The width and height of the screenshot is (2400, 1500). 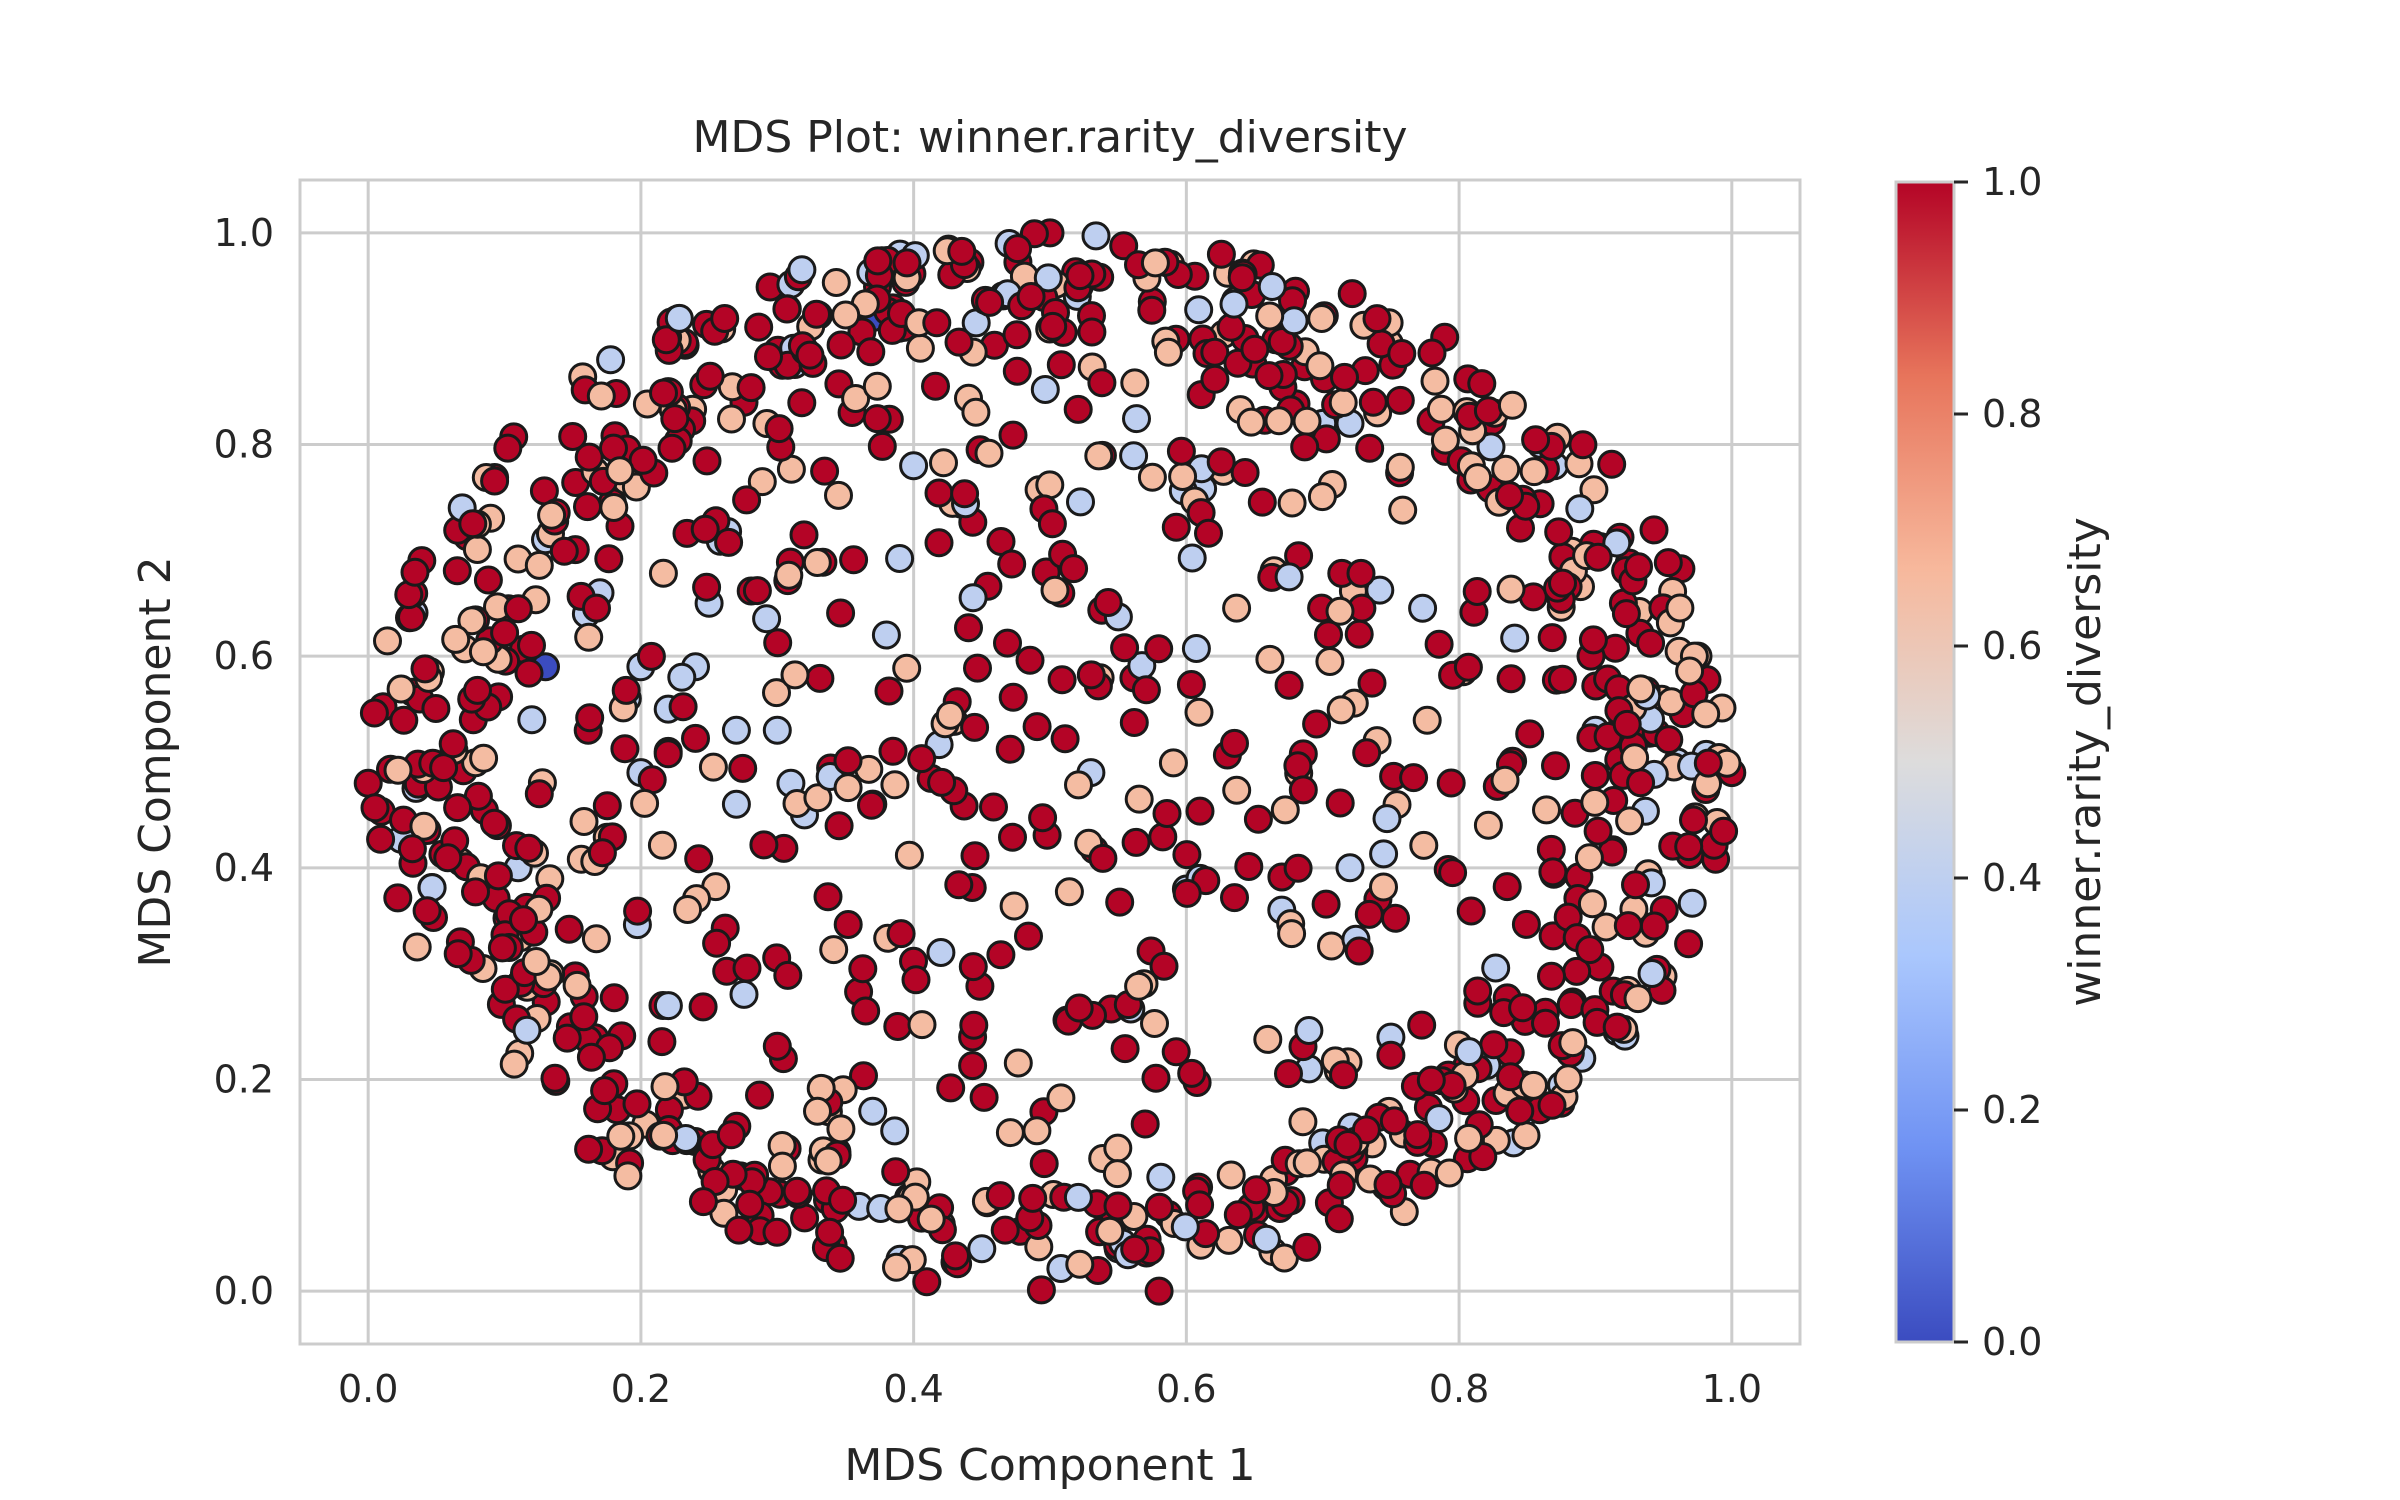 What do you see at coordinates (641, 1389) in the screenshot?
I see `x-tick-label: 0.2` at bounding box center [641, 1389].